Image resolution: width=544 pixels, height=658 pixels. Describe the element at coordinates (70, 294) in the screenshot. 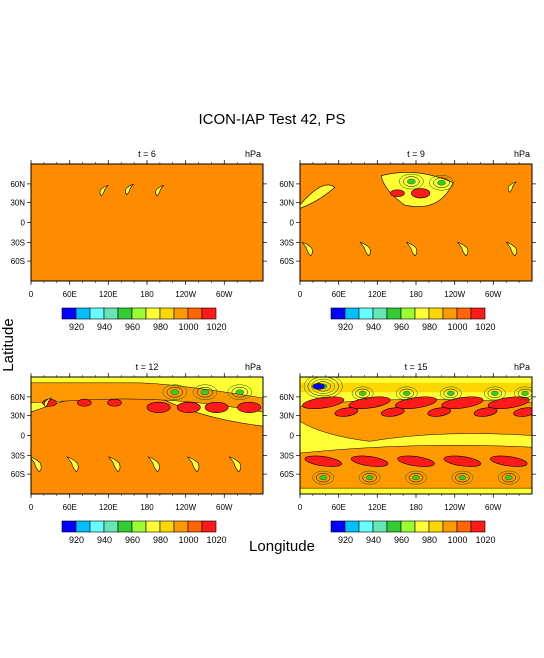

I see `x-tick-label: 60E` at that location.